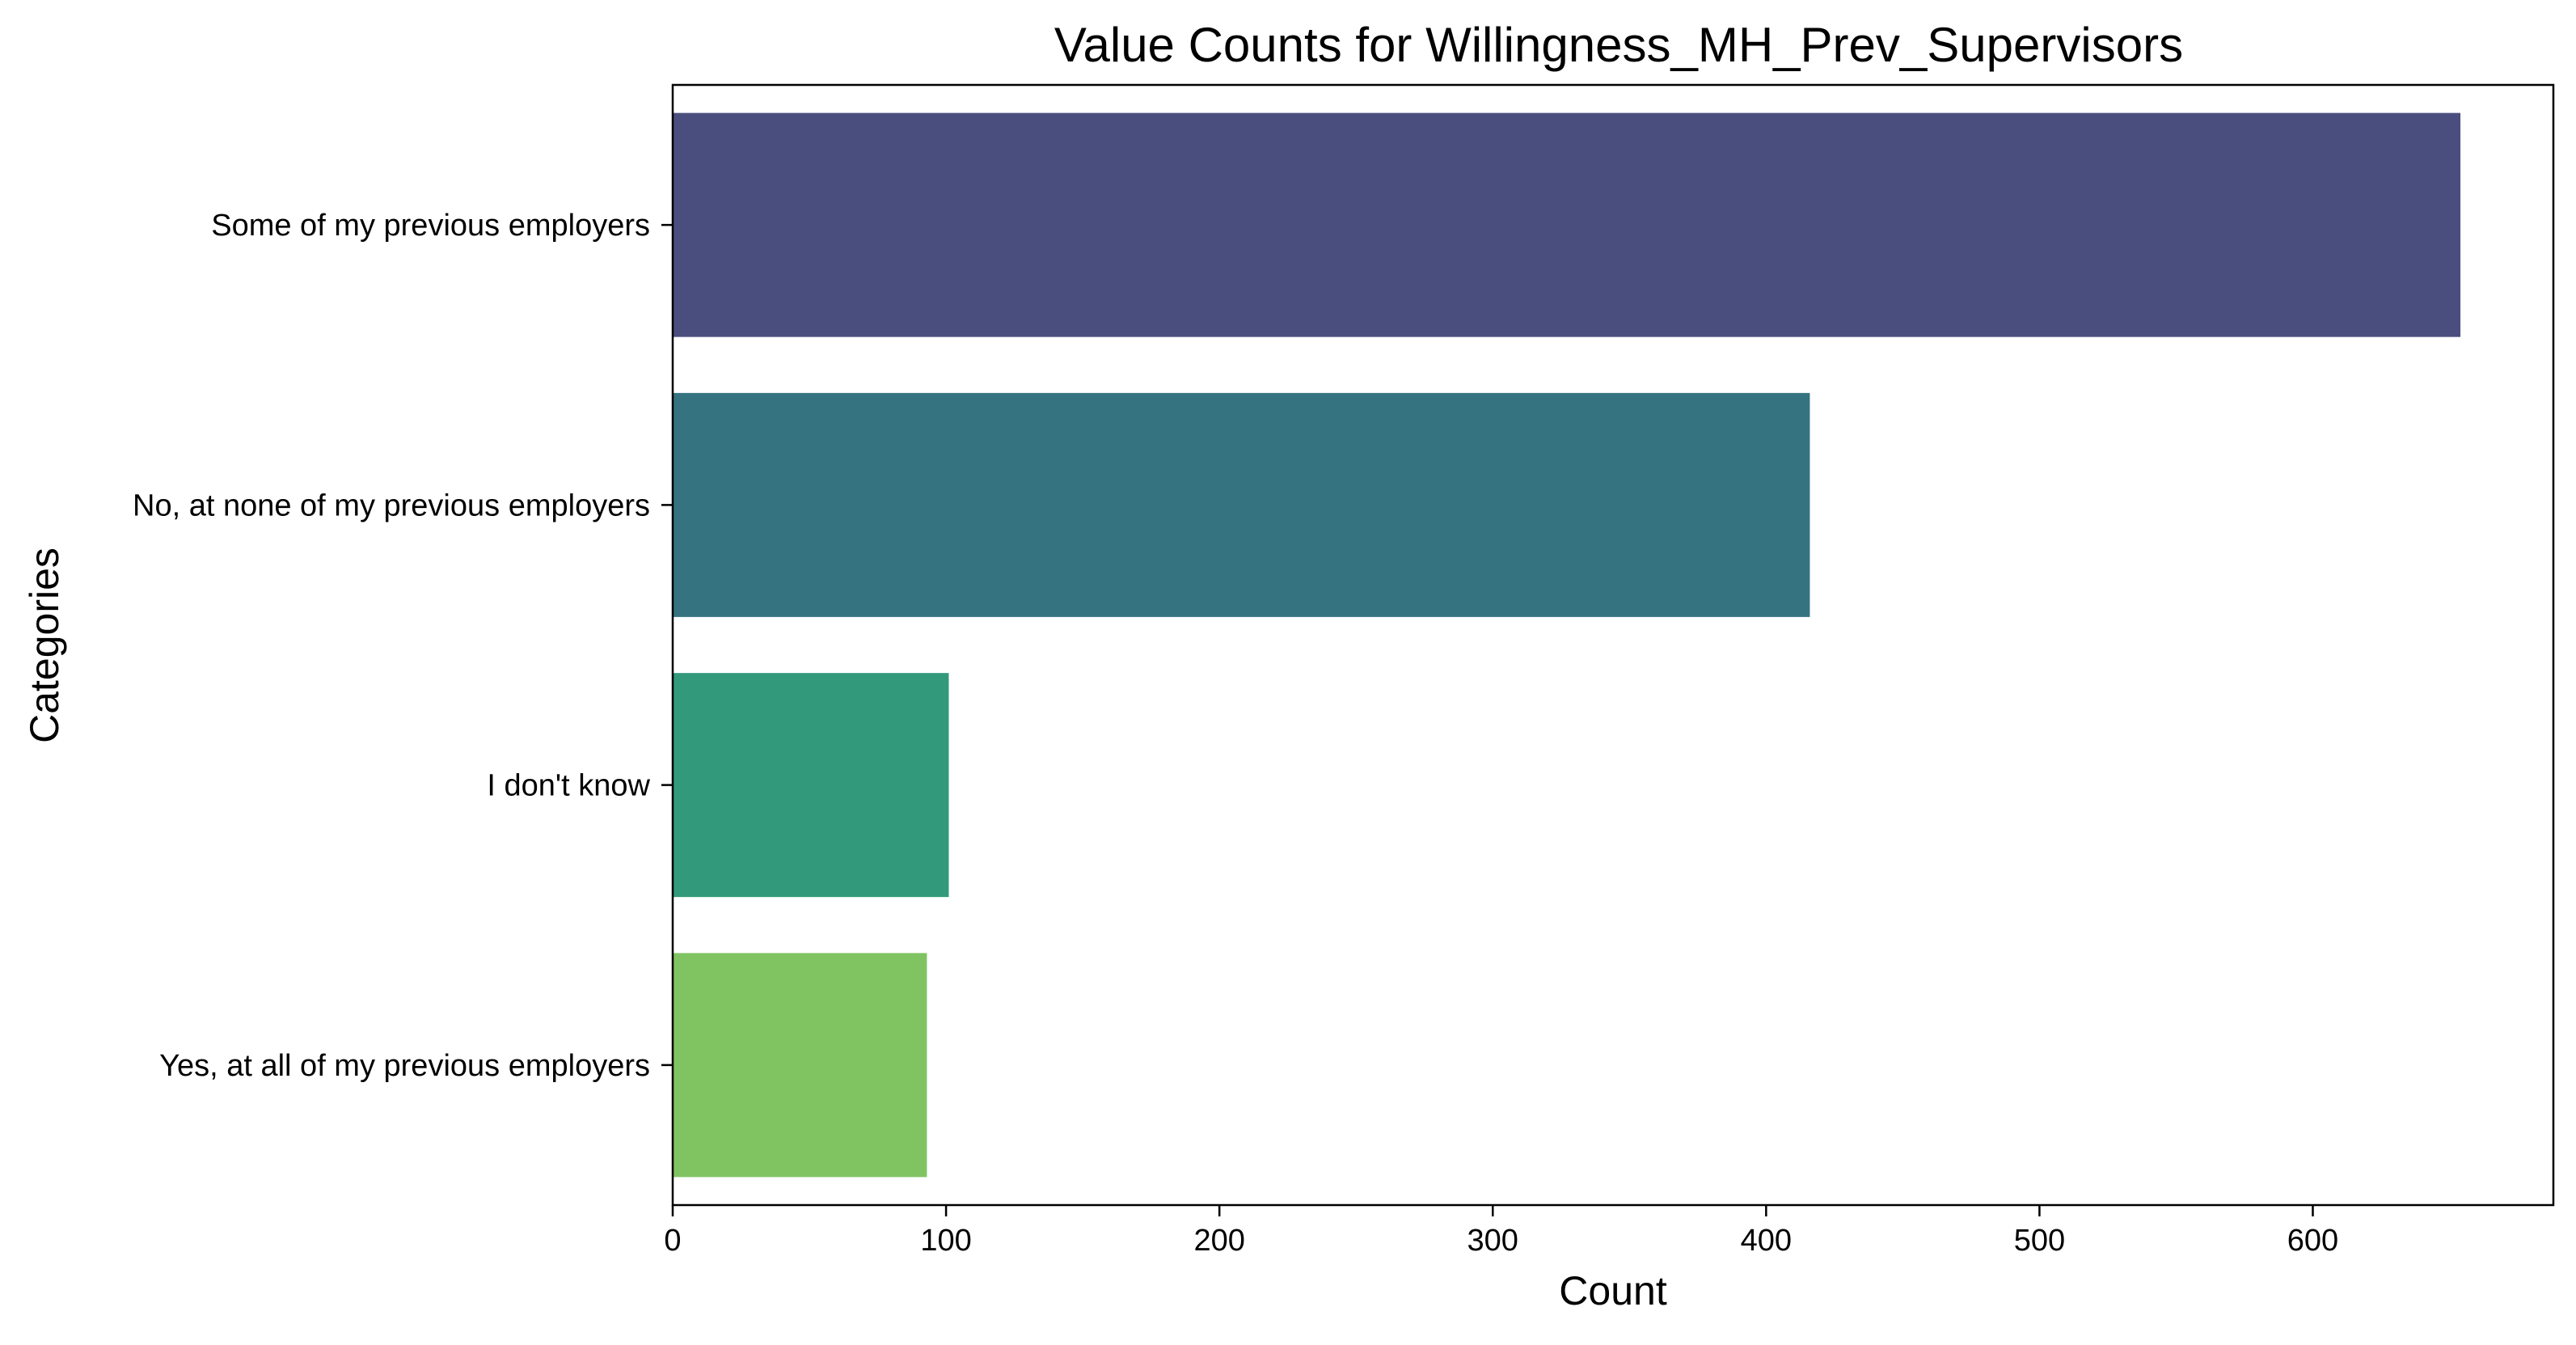  I want to click on y-tick-label: I don't know, so click(568, 786).